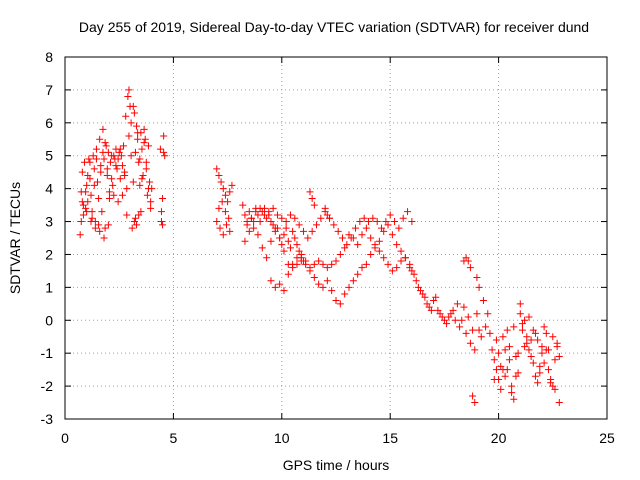  I want to click on x-tick-label: 25, so click(607, 438).